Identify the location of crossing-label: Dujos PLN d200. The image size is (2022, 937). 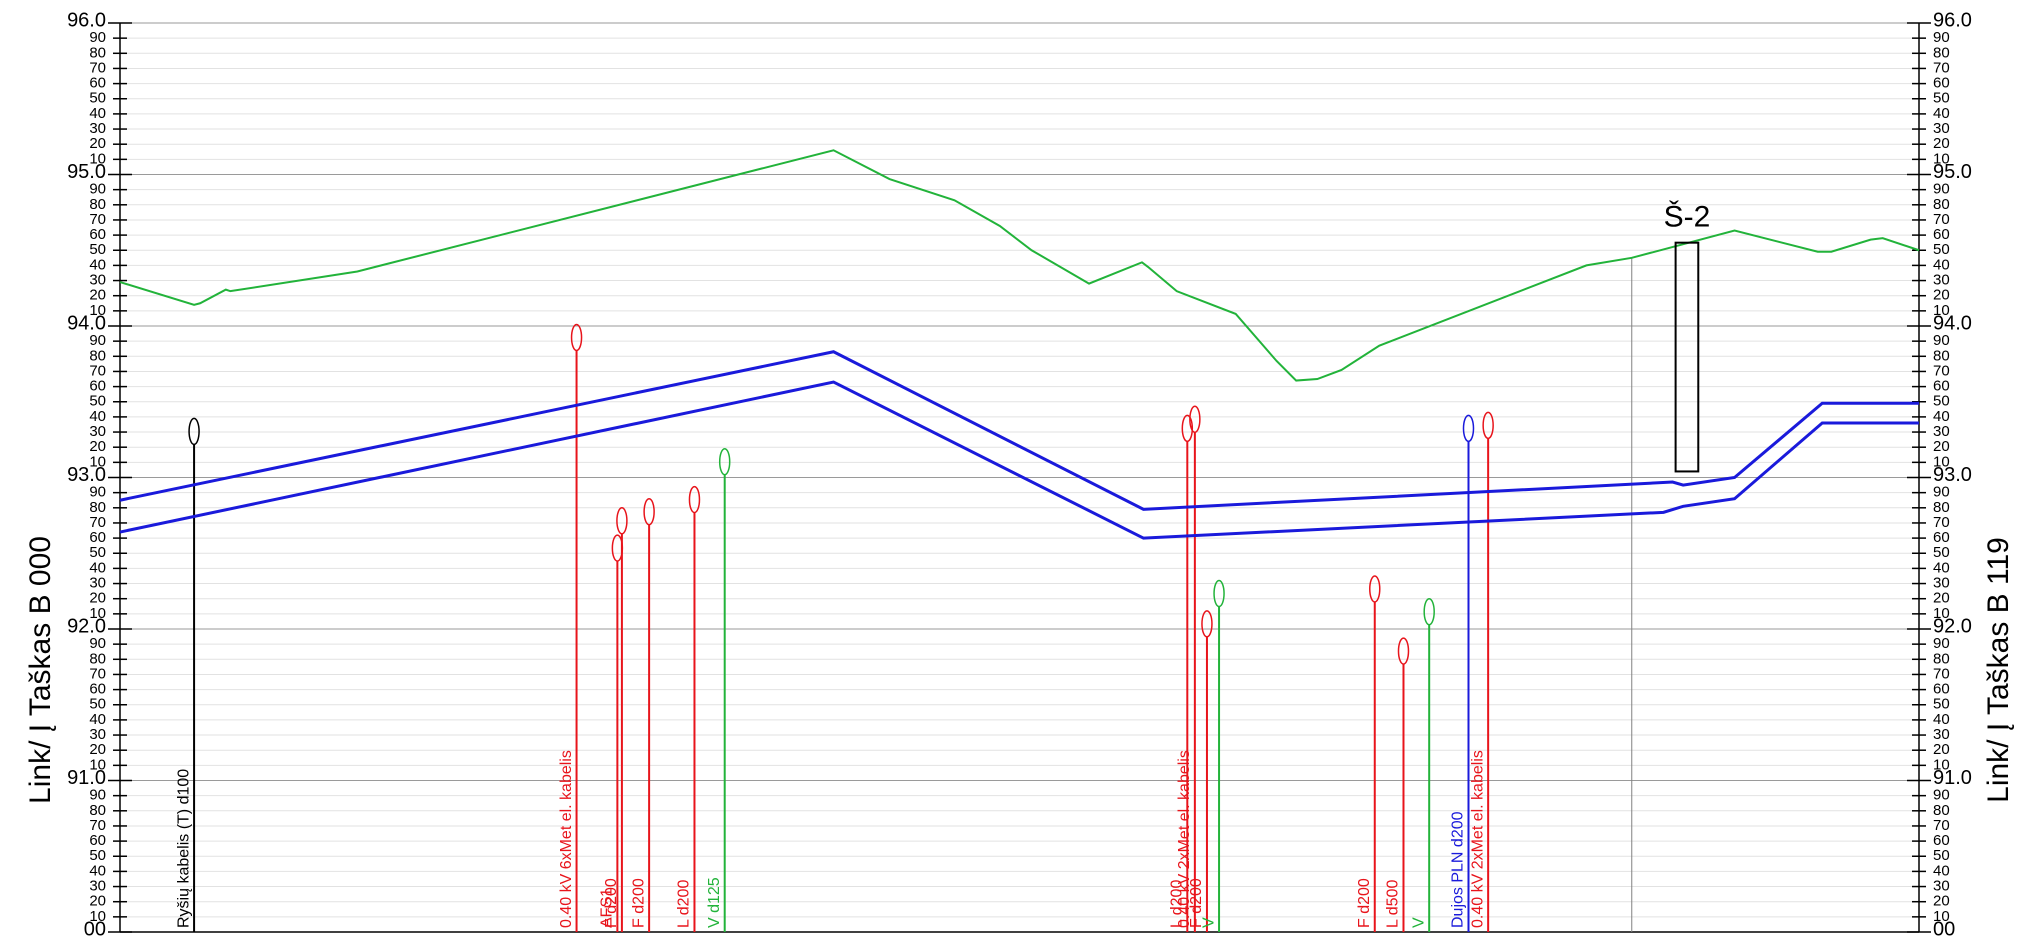
(1458, 869).